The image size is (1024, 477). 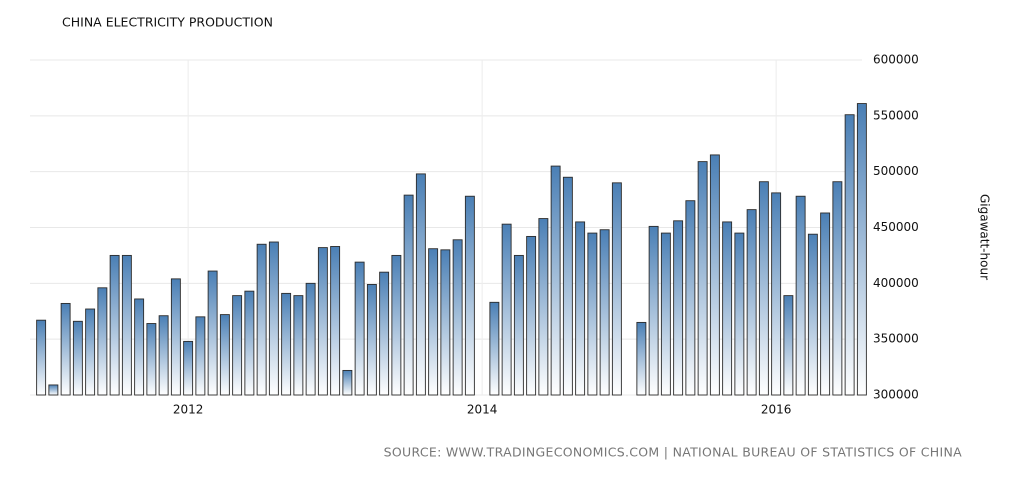 What do you see at coordinates (896, 115) in the screenshot?
I see `y-tick-label: 550000` at bounding box center [896, 115].